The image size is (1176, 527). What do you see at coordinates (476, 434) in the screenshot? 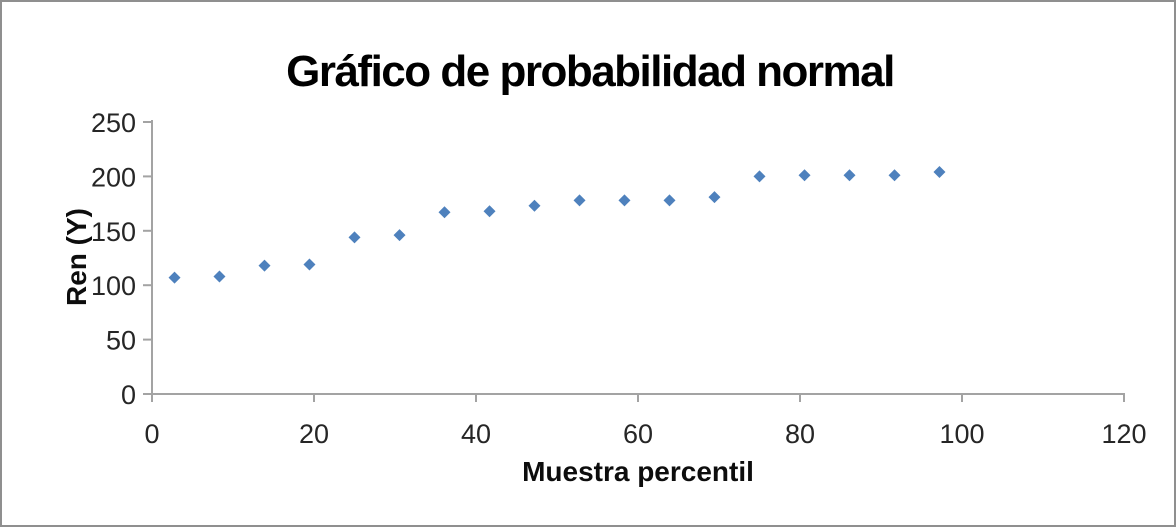
I see `x-tick-label: 40` at bounding box center [476, 434].